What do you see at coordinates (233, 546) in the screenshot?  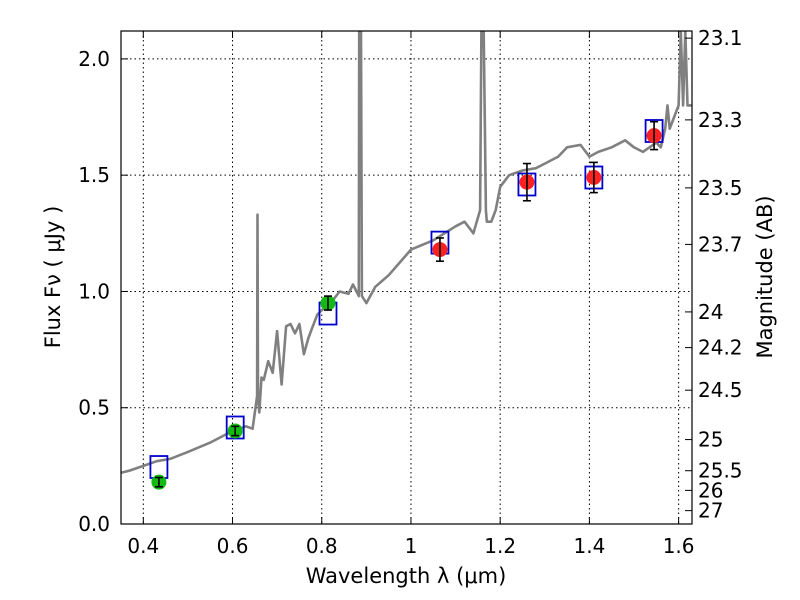 I see `x-tick-label: 0.6` at bounding box center [233, 546].